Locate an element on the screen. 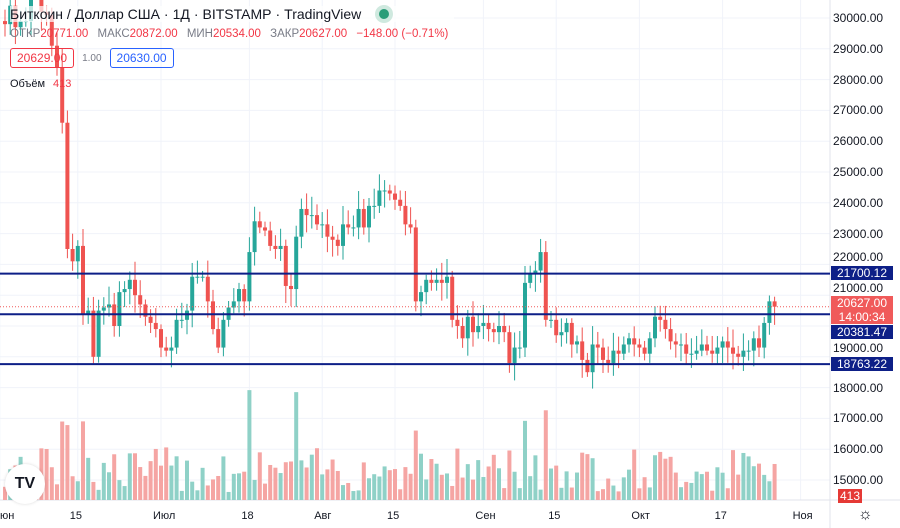 The height and width of the screenshot is (528, 900). buy-button: 20630.00 is located at coordinates (141, 58).